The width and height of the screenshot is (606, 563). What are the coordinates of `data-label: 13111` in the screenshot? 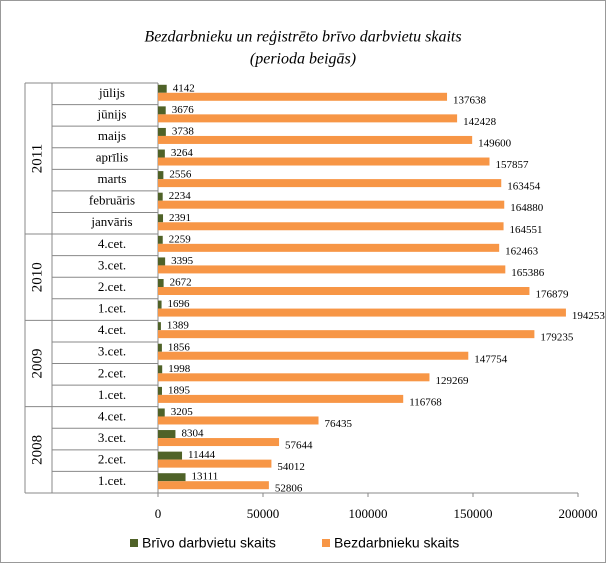 It's located at (205, 477).